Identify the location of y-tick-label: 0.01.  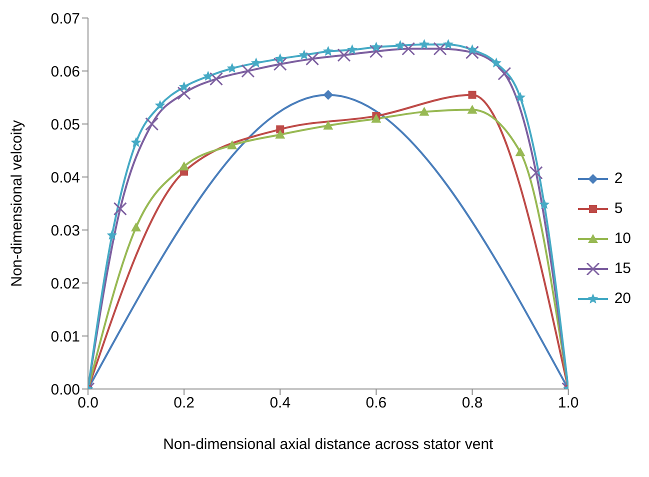
(65, 337).